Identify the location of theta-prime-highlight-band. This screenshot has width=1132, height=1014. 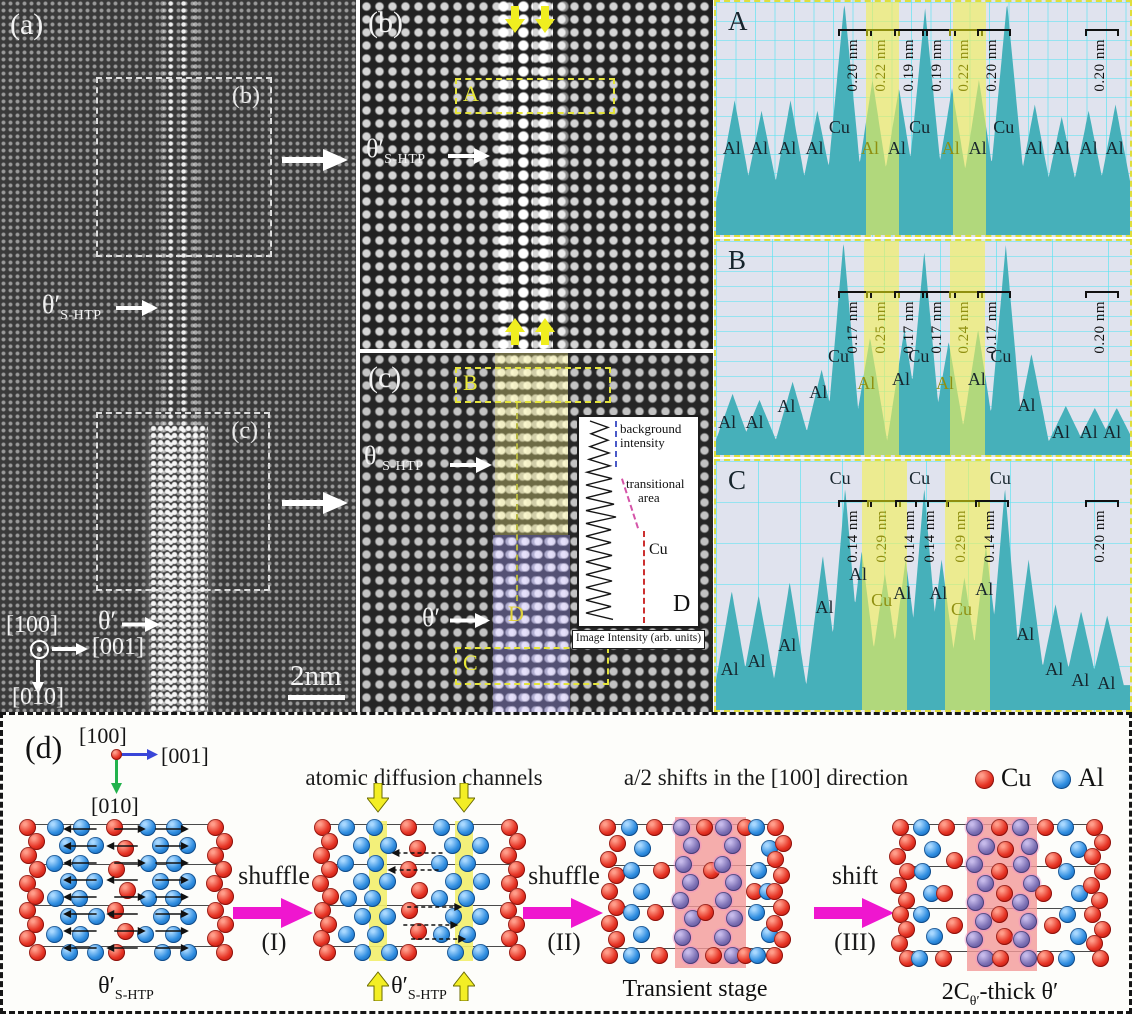
(531, 623).